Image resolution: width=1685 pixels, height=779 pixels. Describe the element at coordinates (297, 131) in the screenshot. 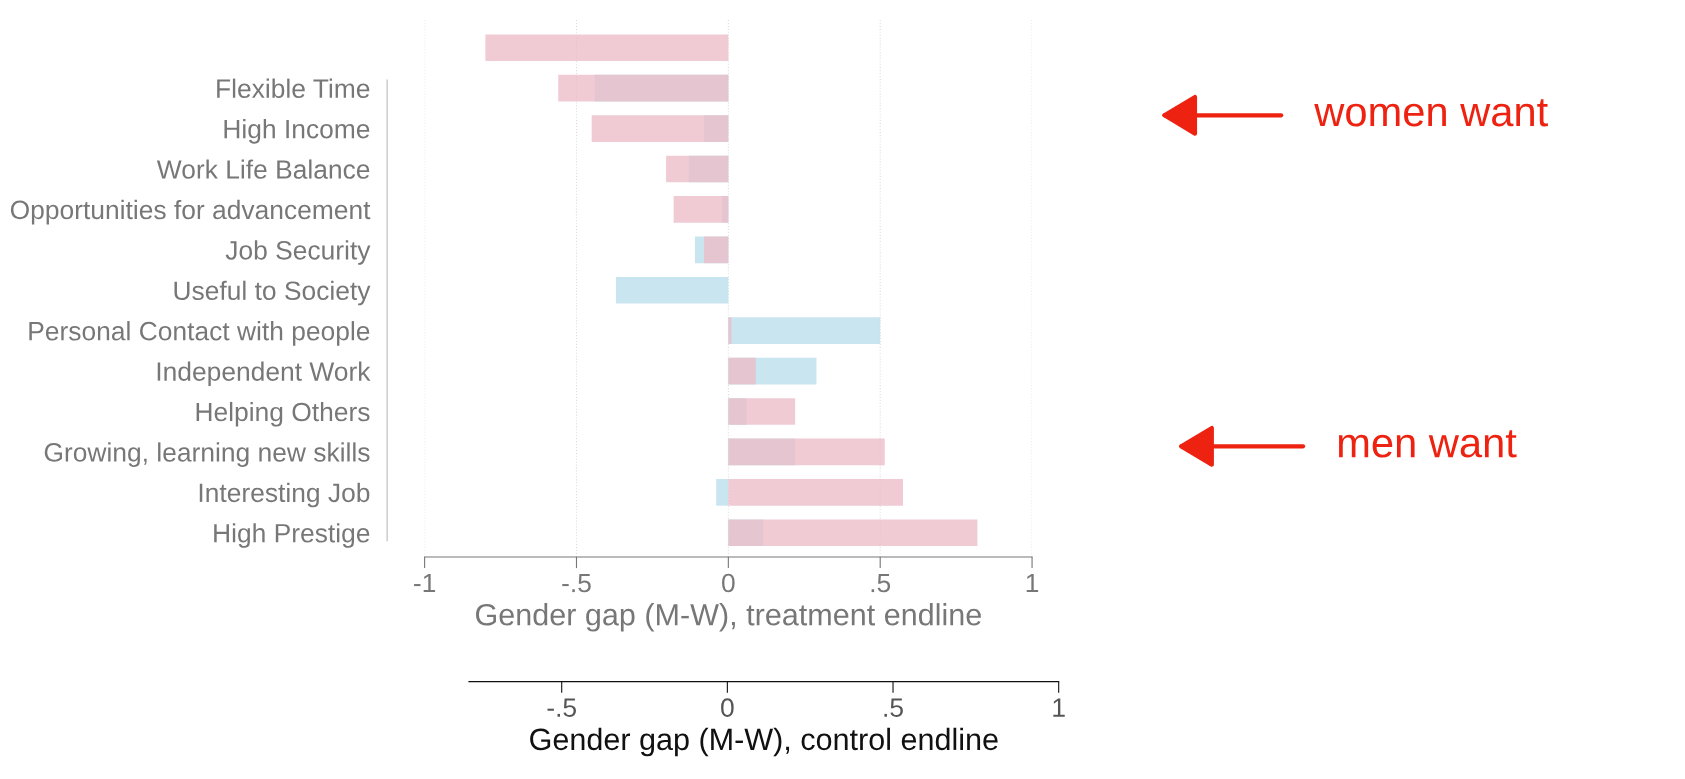

I see `y-tick-label: High Income` at that location.